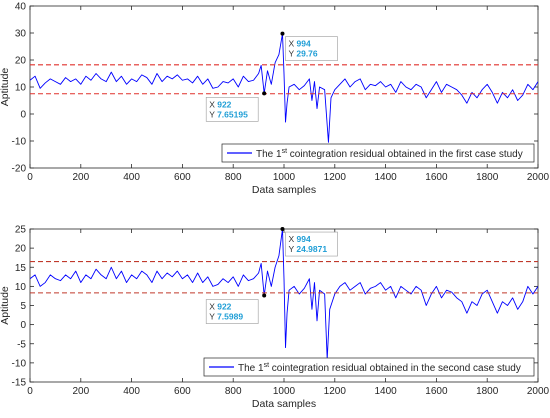  I want to click on bottom-y-tick-label: -10, so click(19, 363).